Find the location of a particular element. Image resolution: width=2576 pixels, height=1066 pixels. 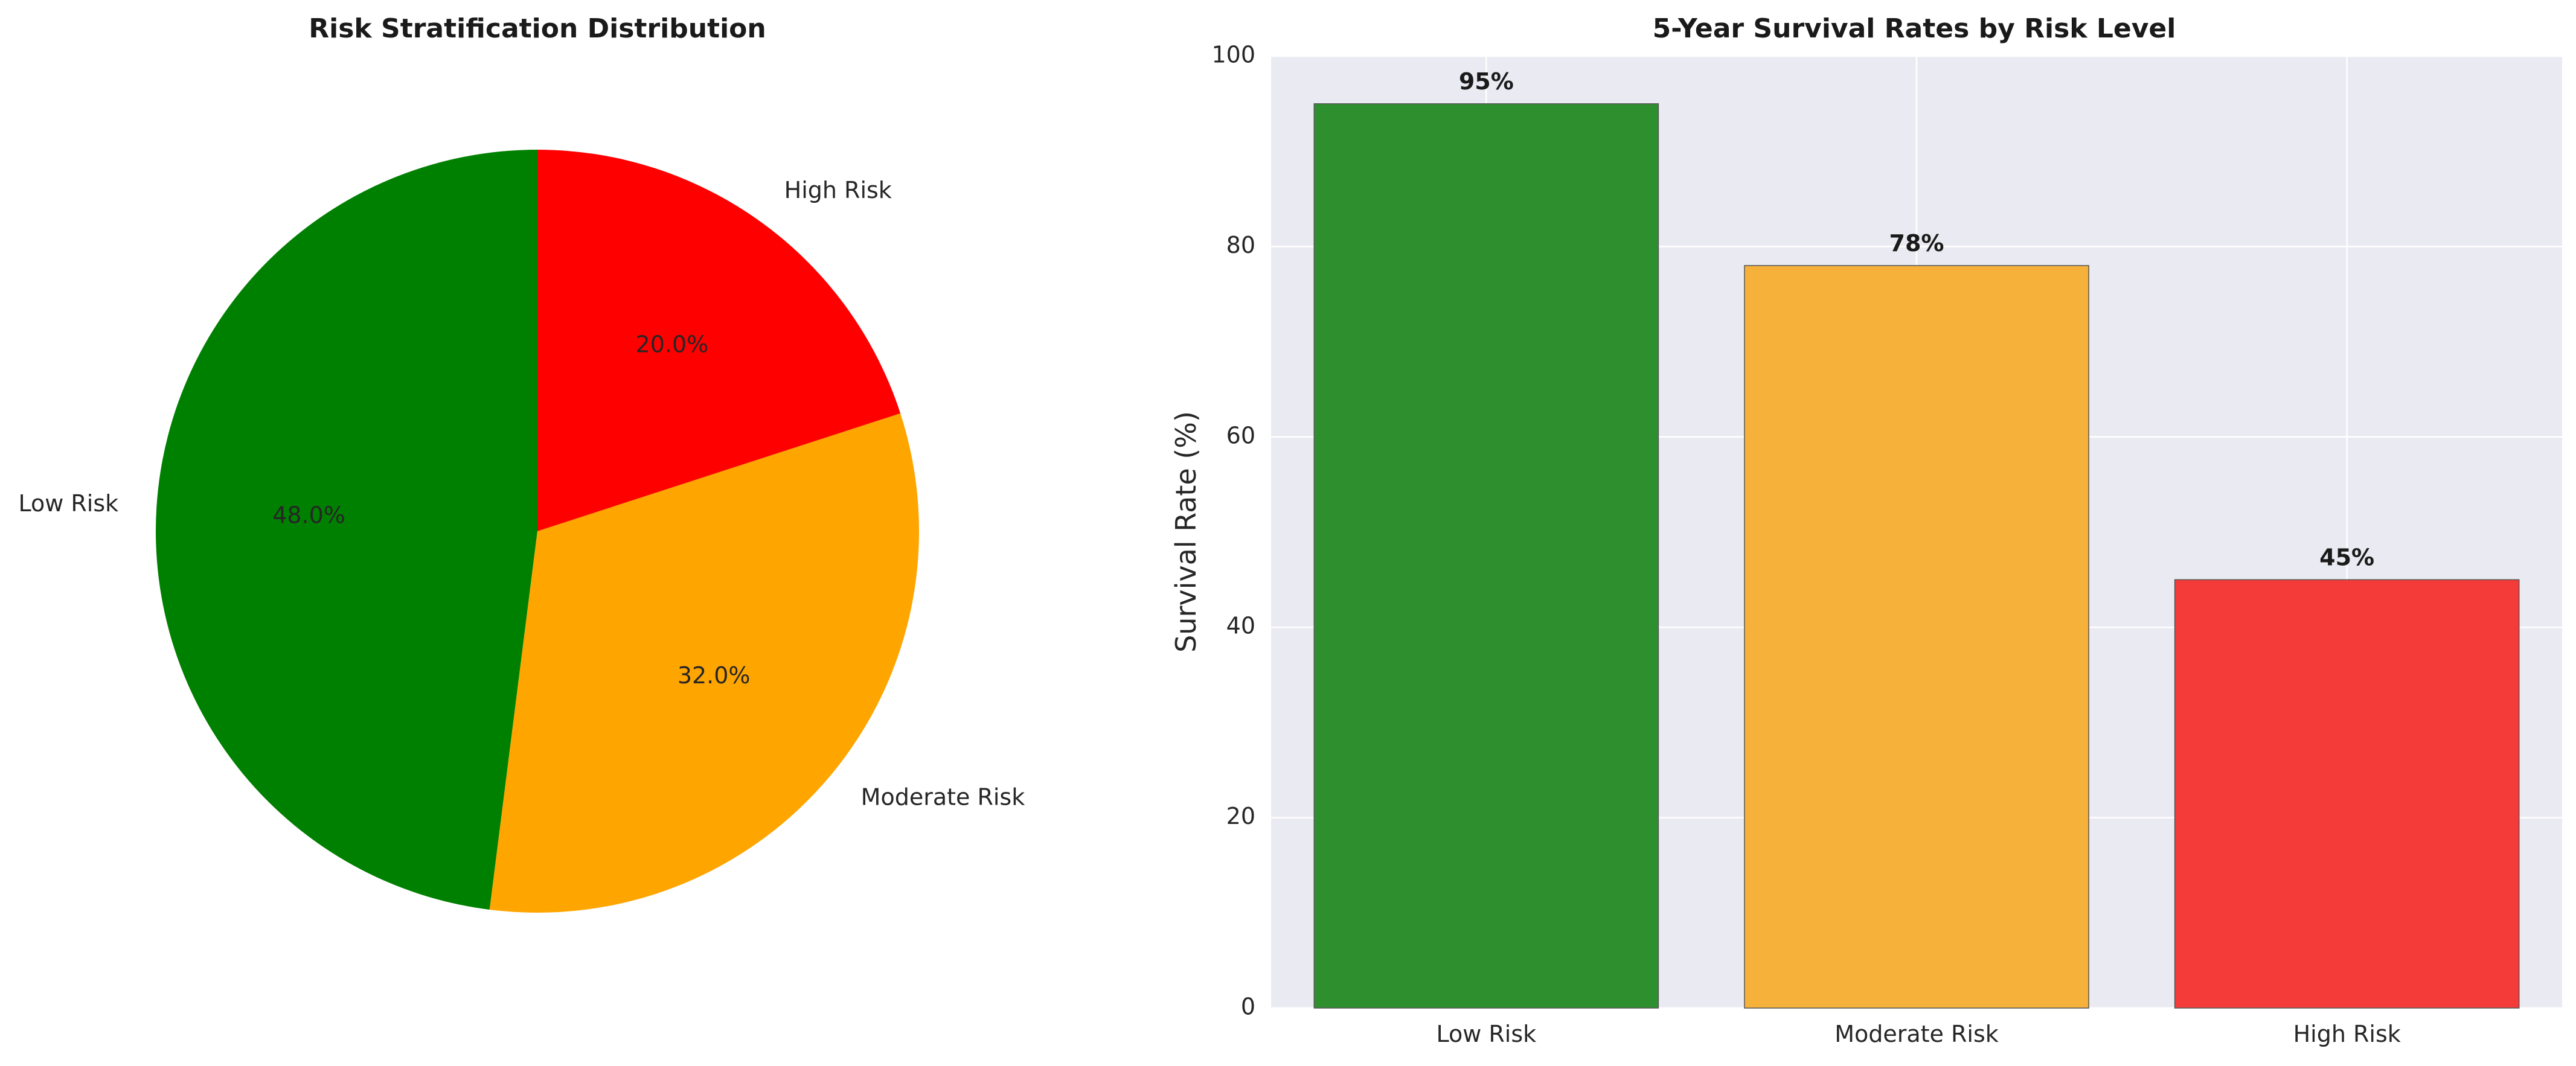

bar-low-risk is located at coordinates (1486, 556).